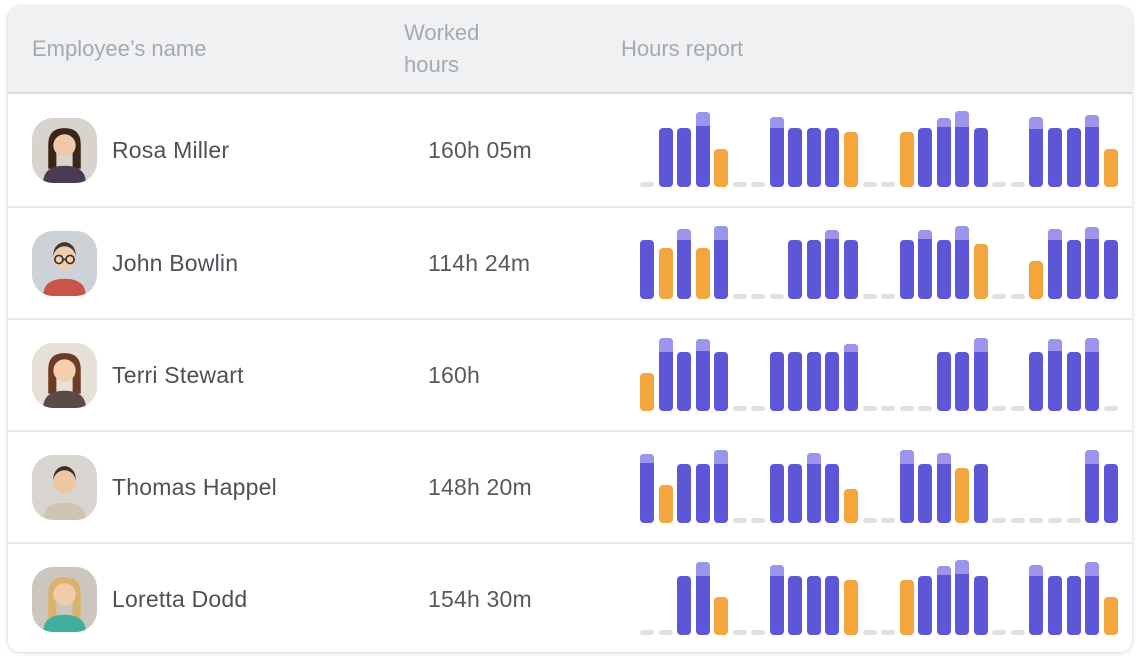 Image resolution: width=1140 pixels, height=656 pixels. I want to click on overtime-cap, so click(1092, 345).